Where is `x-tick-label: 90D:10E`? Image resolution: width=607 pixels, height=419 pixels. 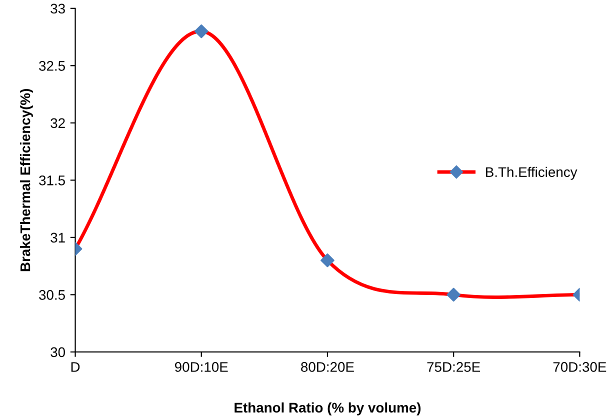 x-tick-label: 90D:10E is located at coordinates (201, 367).